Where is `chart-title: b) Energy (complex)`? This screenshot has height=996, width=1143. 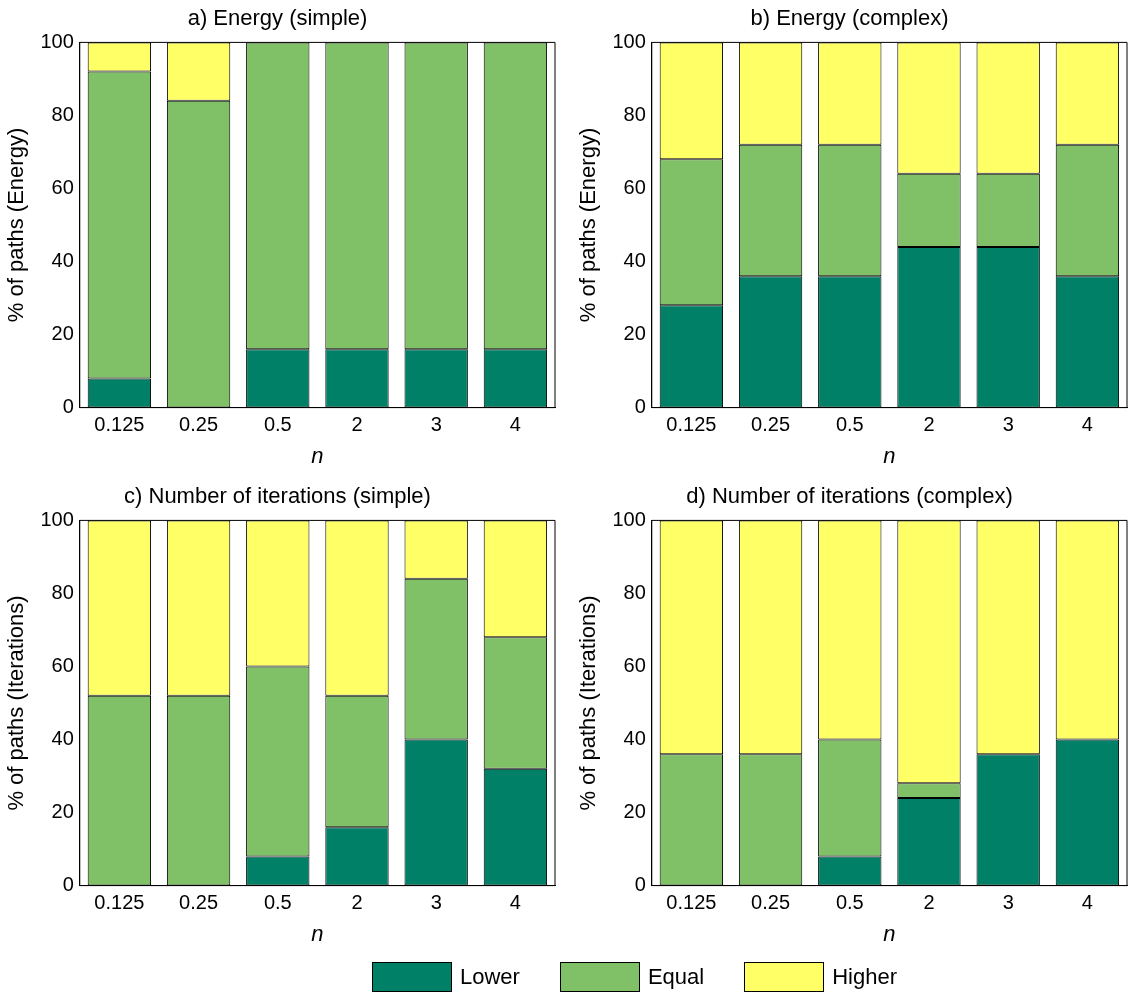
chart-title: b) Energy (complex) is located at coordinates (849, 18).